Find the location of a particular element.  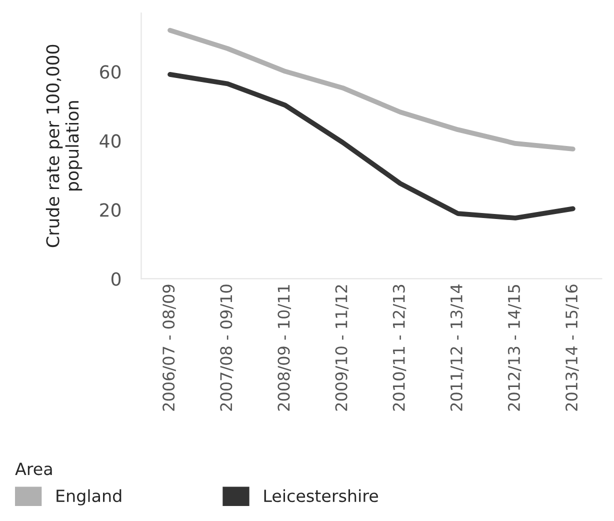

x-tick-label: 2008/09 - 10/11 is located at coordinates (285, 348).